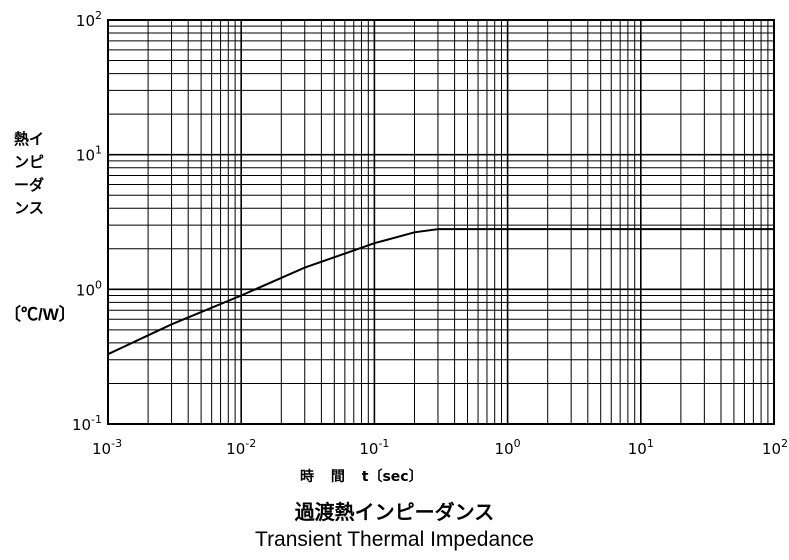 The image size is (789, 560). Describe the element at coordinates (775, 447) in the screenshot. I see `x-tick-label: 10²` at that location.